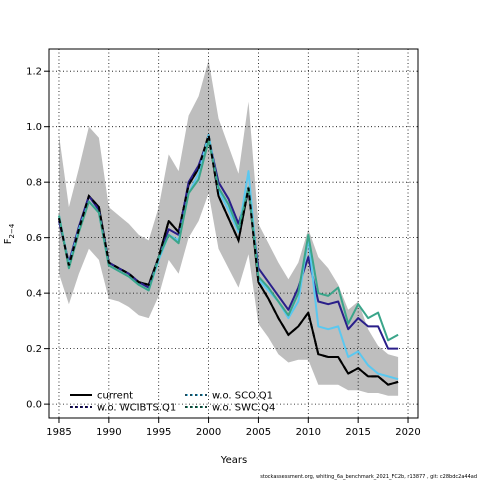 The height and width of the screenshot is (480, 480). I want to click on x-tick-label: 1995, so click(158, 432).